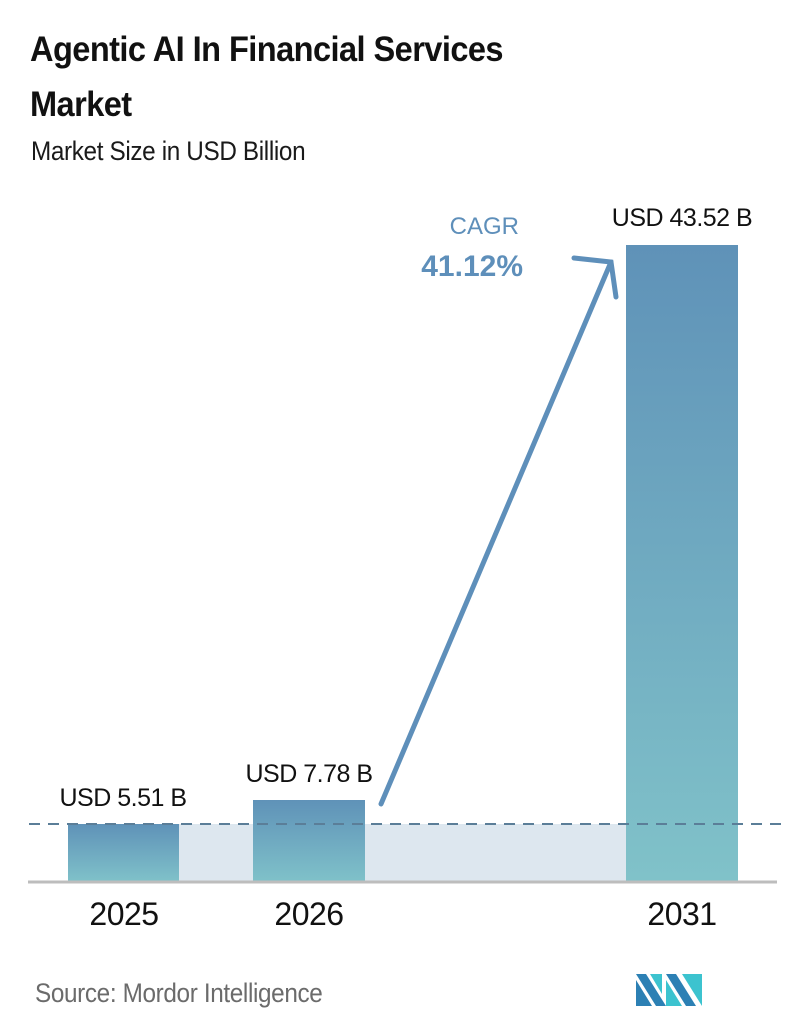 This screenshot has width=796, height=1034. I want to click on bar-2025, so click(123, 852).